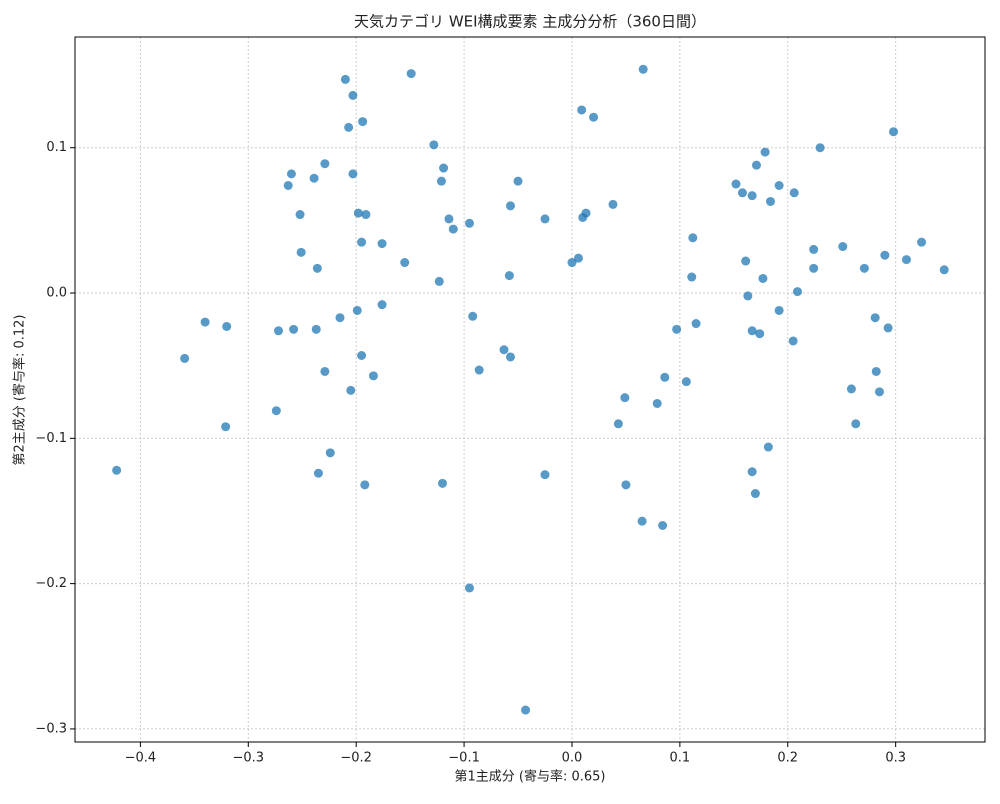 The image size is (1000, 804). What do you see at coordinates (464, 758) in the screenshot?
I see `x-tick-label: −0.1` at bounding box center [464, 758].